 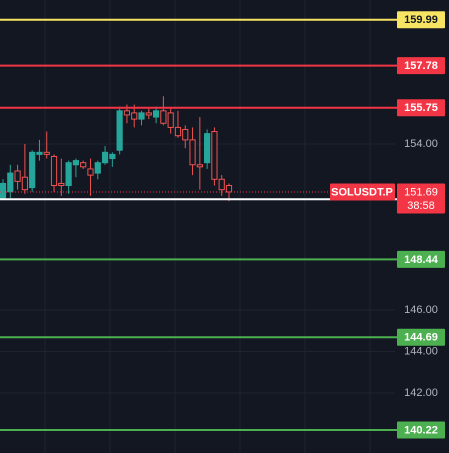 I want to click on countdown-label: 38:58, so click(x=421, y=206).